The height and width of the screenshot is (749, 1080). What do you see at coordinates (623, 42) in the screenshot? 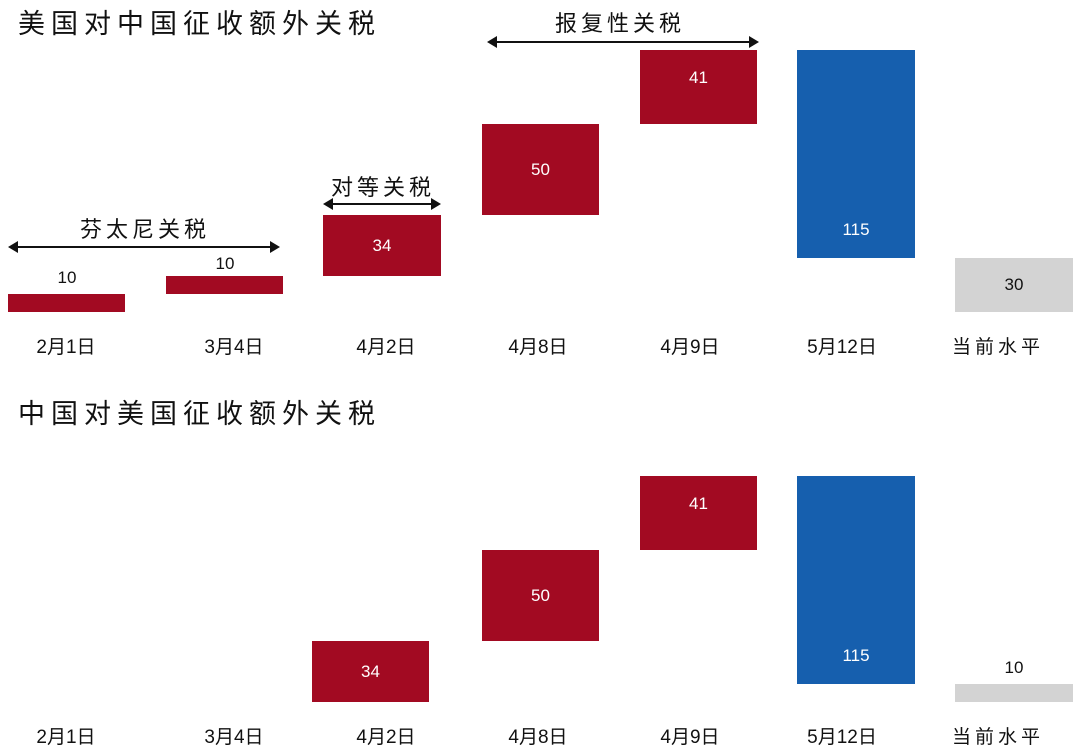
I see `retaliatory-span-arrow` at bounding box center [623, 42].